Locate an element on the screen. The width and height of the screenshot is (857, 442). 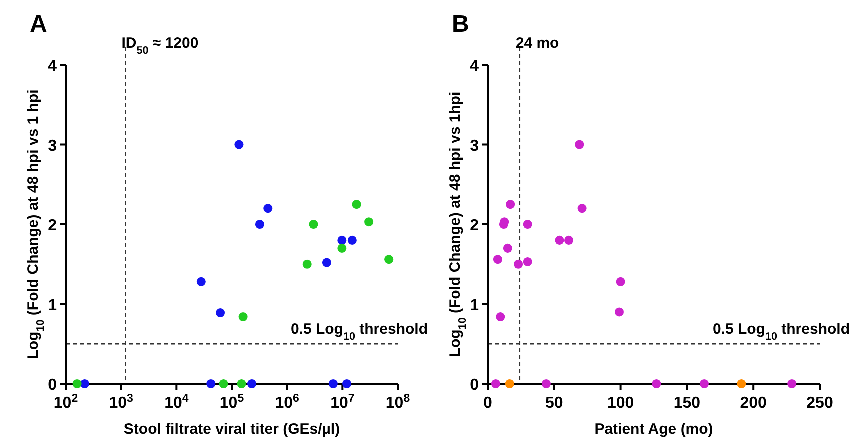
x-tick-label: 50 is located at coordinates (555, 403).